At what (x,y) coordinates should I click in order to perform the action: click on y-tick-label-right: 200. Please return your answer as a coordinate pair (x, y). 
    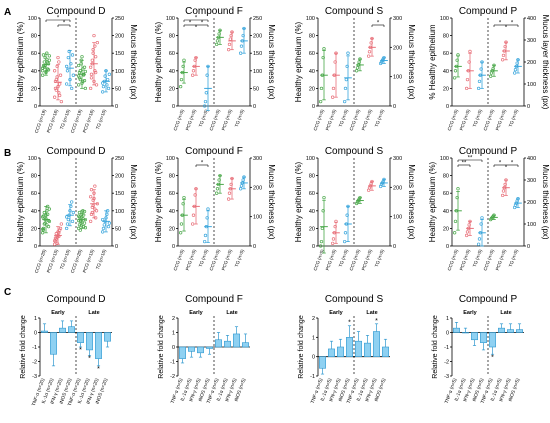
    Looking at the image, I should click on (257, 37).